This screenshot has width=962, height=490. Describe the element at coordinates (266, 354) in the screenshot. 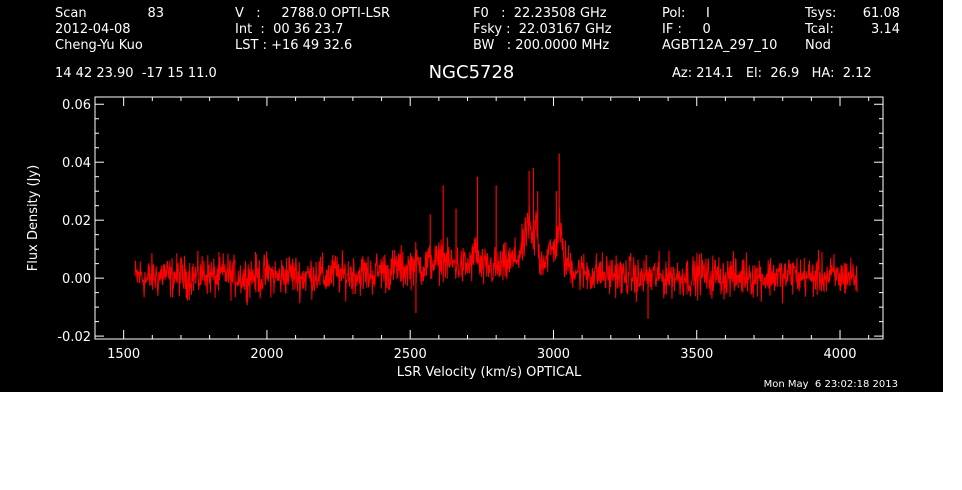

I see `x-tick-label: 2000` at that location.